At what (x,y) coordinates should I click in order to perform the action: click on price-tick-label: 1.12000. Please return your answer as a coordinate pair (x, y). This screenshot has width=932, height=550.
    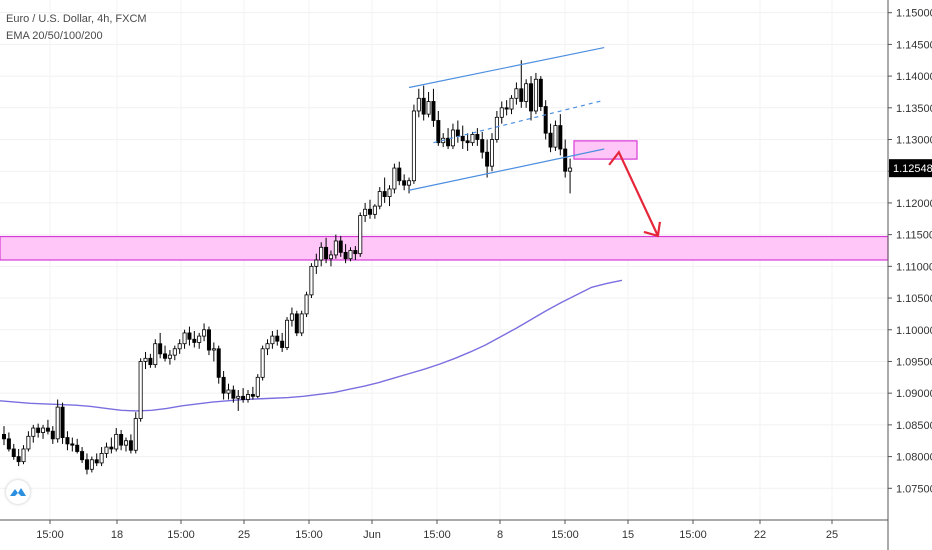
    Looking at the image, I should click on (914, 204).